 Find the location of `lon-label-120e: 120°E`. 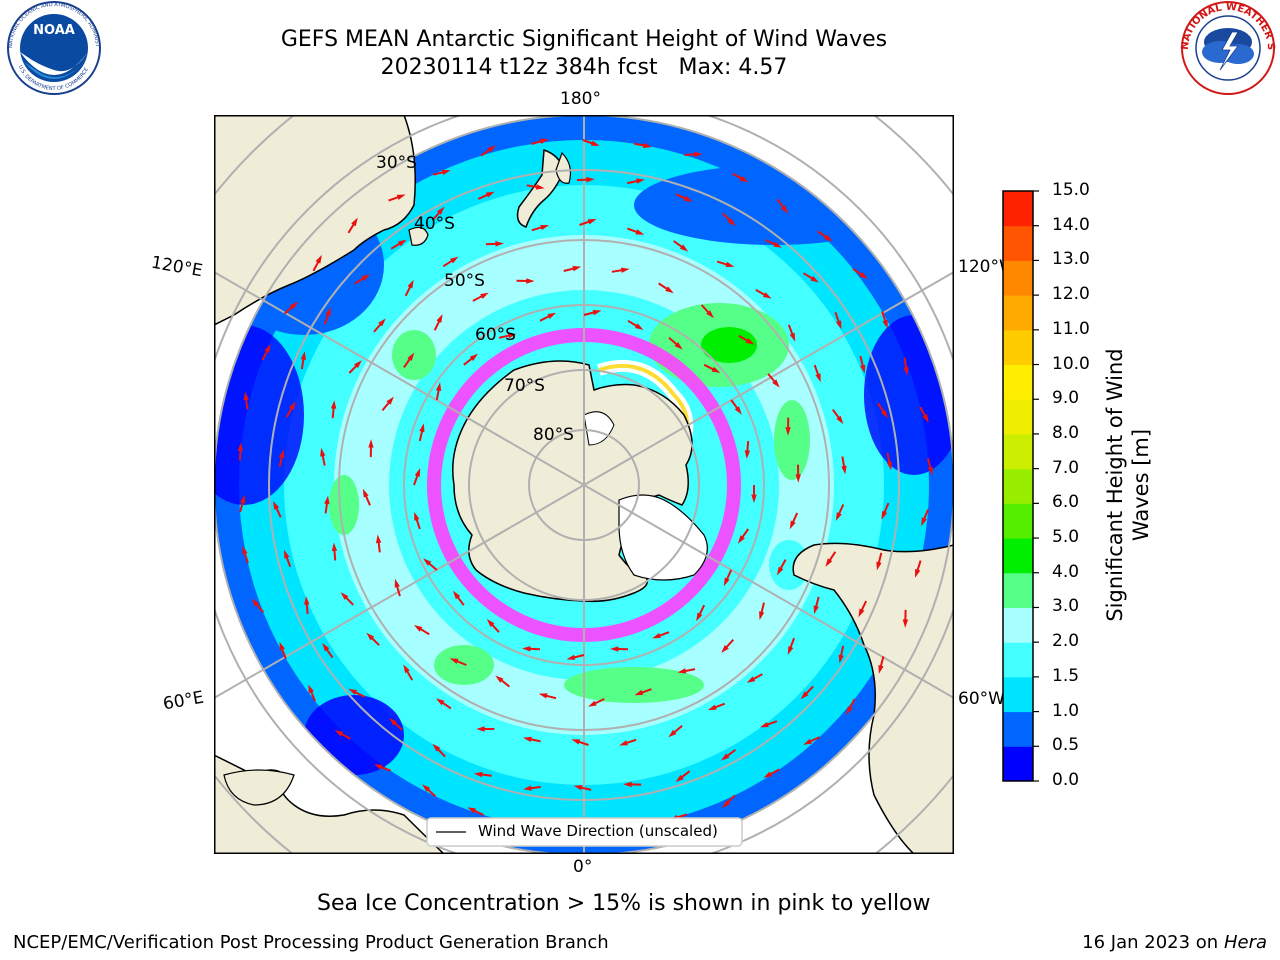

lon-label-120e: 120°E is located at coordinates (177, 267).